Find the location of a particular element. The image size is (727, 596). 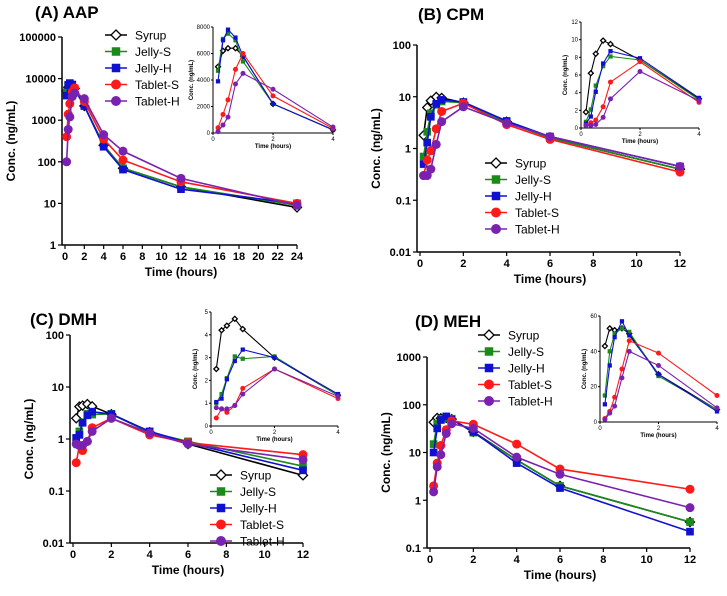

y-tick-label: 0.01 is located at coordinates (400, 253).